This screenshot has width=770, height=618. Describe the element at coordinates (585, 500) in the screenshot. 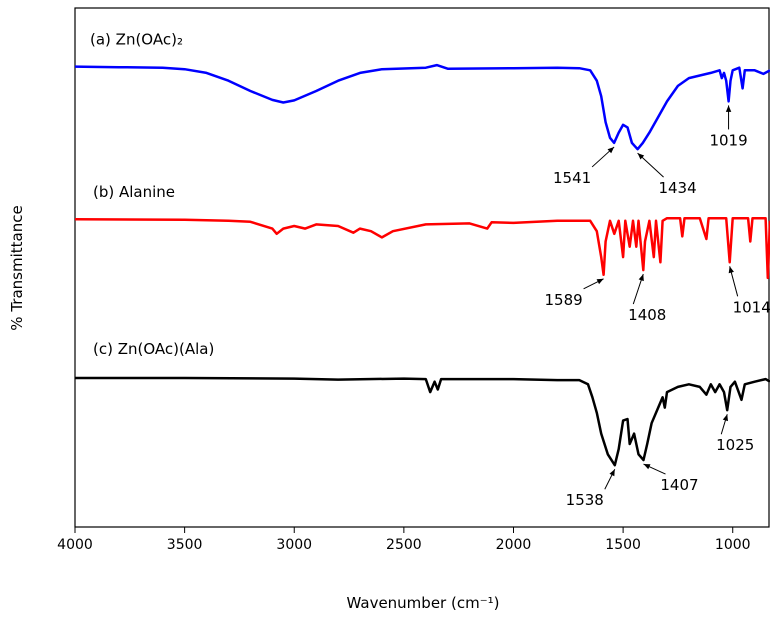

I see `annotation-label: 1538` at that location.